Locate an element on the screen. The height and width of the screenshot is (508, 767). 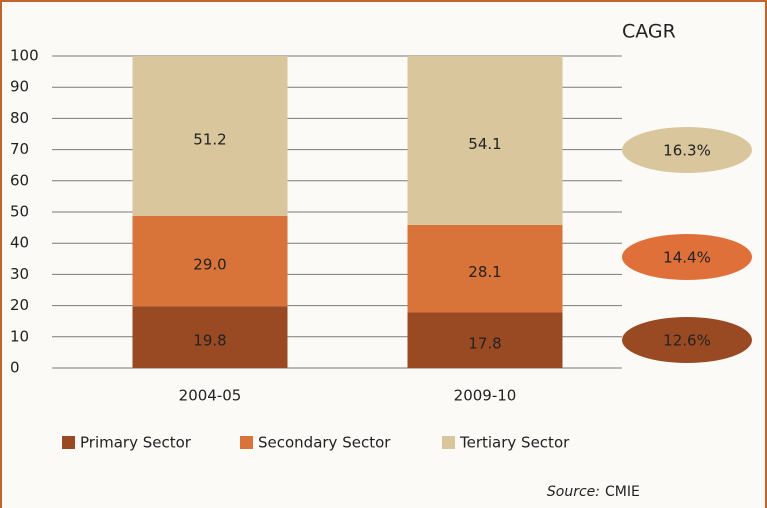
y-tick-label: 30 is located at coordinates (19, 274).